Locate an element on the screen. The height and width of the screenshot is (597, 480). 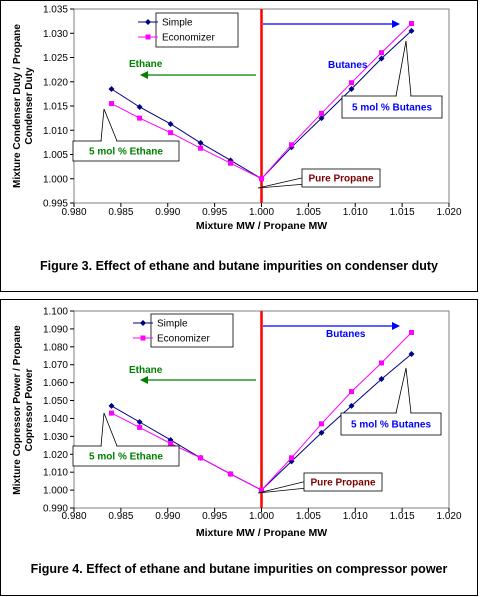
callout-butanes: 5 mol % Butanes is located at coordinates (391, 401).